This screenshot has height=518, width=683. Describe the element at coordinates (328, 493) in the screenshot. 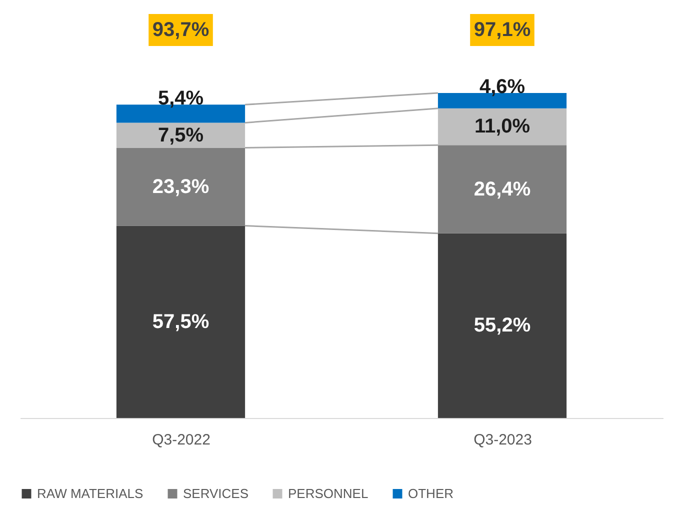

I see `legend-label: PERSONNEL` at that location.